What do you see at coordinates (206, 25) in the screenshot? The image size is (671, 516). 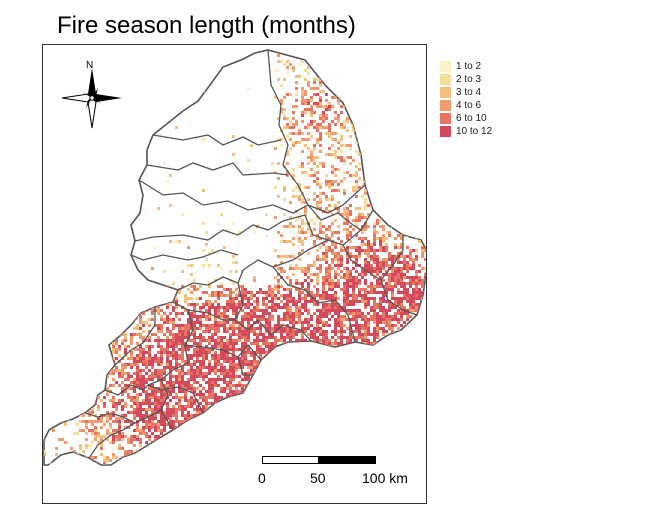 I see `map-title: Fire season length (months)` at bounding box center [206, 25].